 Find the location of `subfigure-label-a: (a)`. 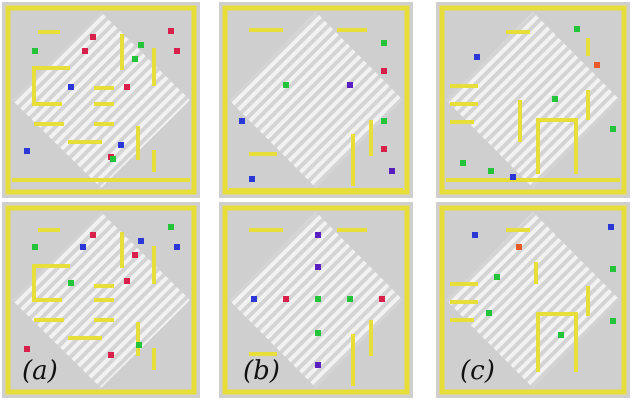

subfigure-label-a: (a) is located at coordinates (40, 371).